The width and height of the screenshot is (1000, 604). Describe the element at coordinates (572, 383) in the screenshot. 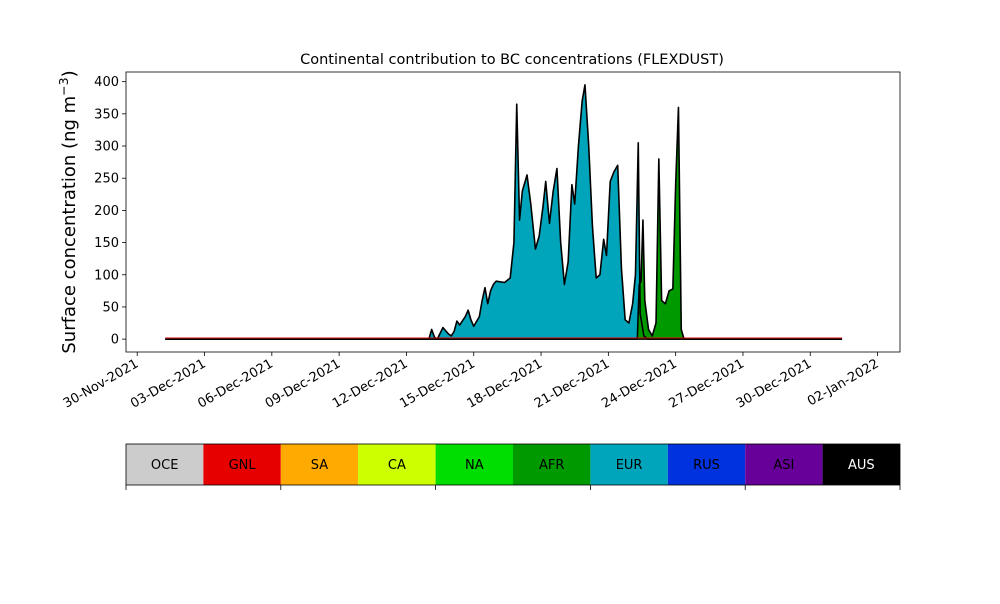

I see `x-tick-label: 21-Dec-2021` at that location.